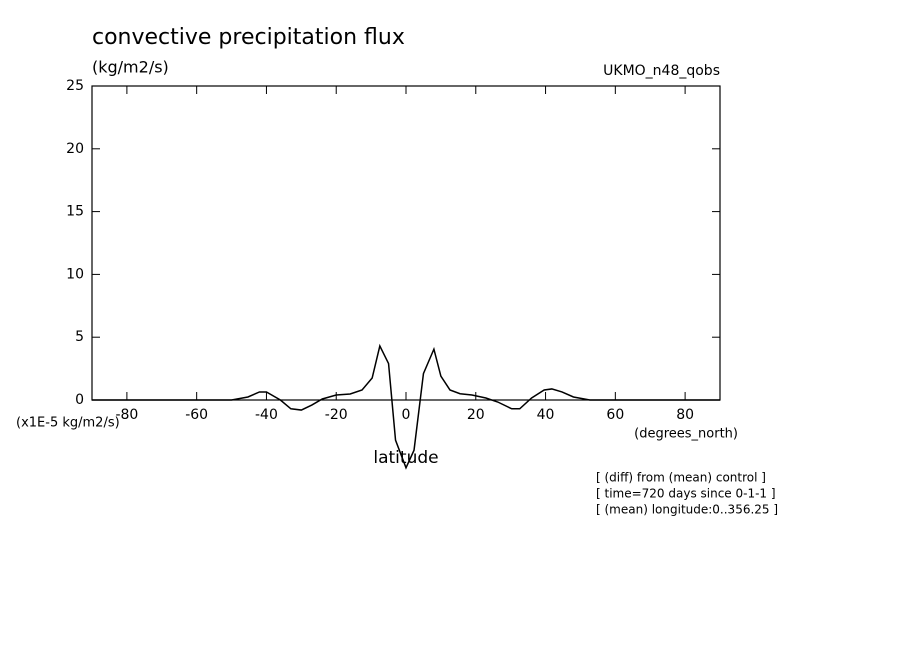 The image size is (904, 658). What do you see at coordinates (681, 478) in the screenshot?
I see `annotation: [ (diff) from (mean) control ]` at bounding box center [681, 478].